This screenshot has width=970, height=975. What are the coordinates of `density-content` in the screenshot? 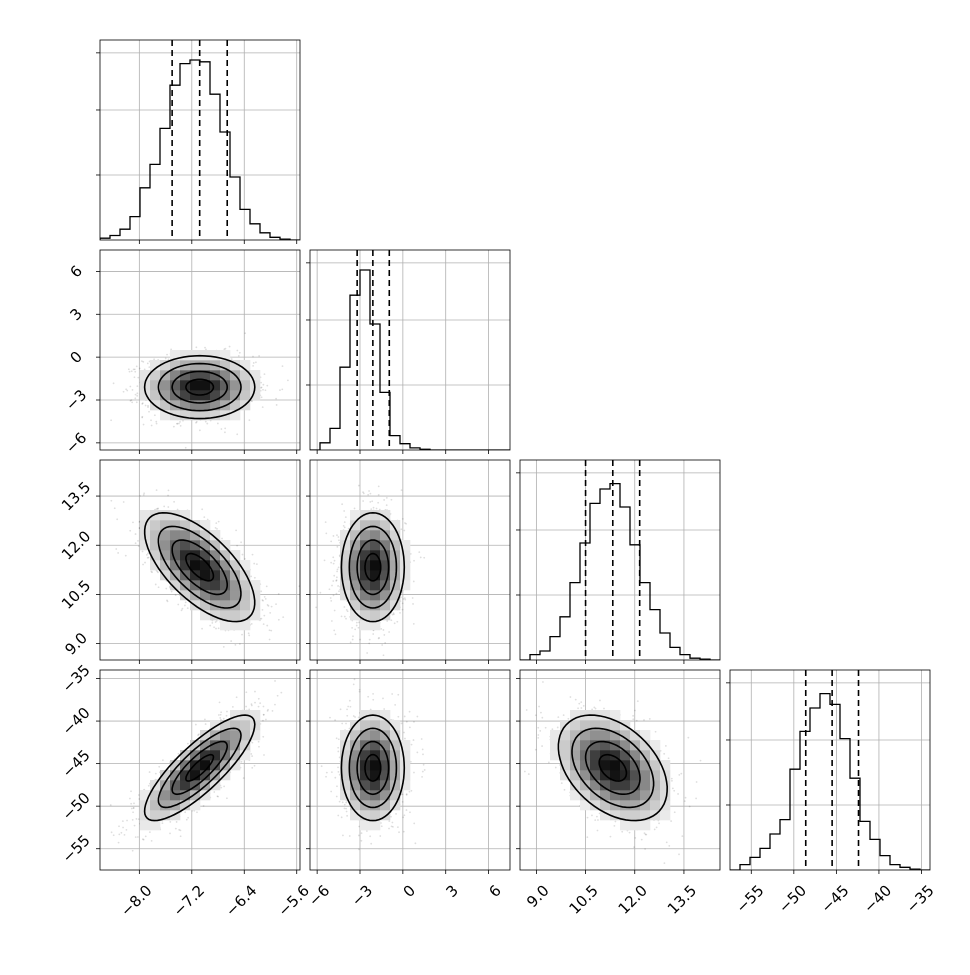 It's located at (200, 770).